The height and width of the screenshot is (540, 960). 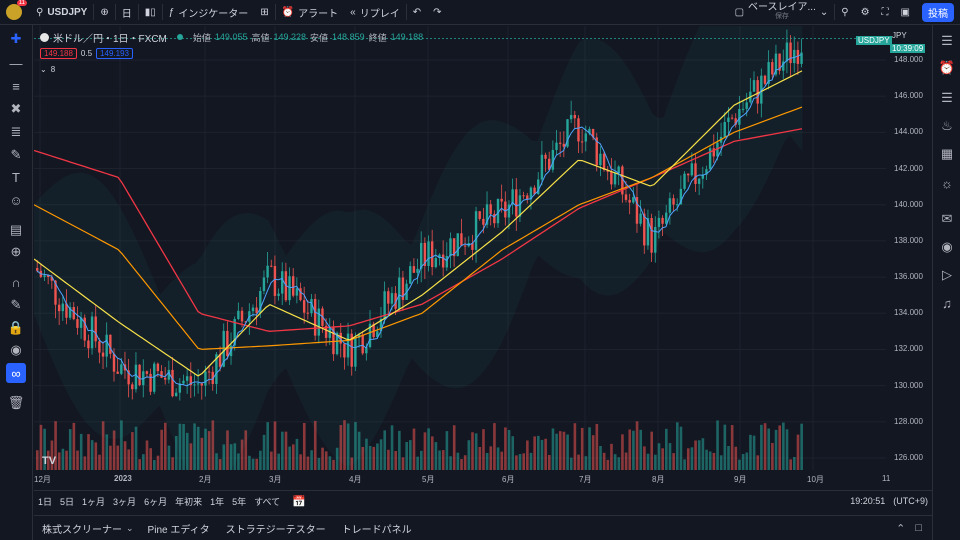 I want to click on watchlist-icon: ☰, so click(x=947, y=40).